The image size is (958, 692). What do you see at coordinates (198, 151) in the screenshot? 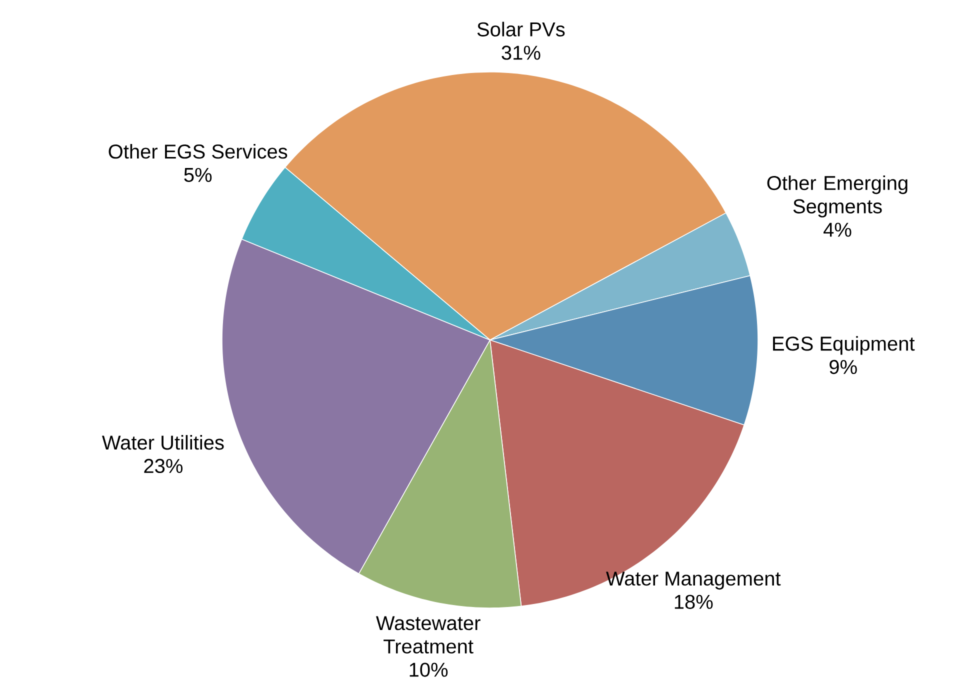
I see `slice-label: Other EGS Services` at bounding box center [198, 151].